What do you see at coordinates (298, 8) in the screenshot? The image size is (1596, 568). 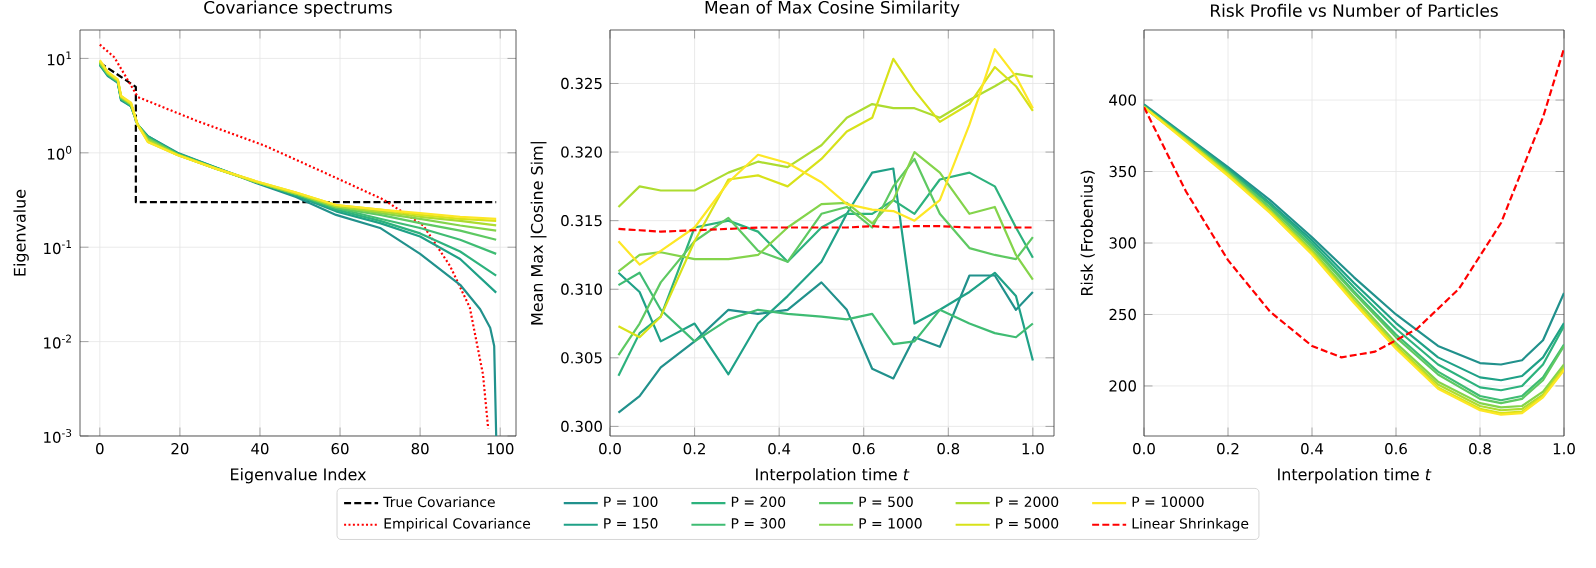 I see `chart-title: Covariance spectrums` at bounding box center [298, 8].